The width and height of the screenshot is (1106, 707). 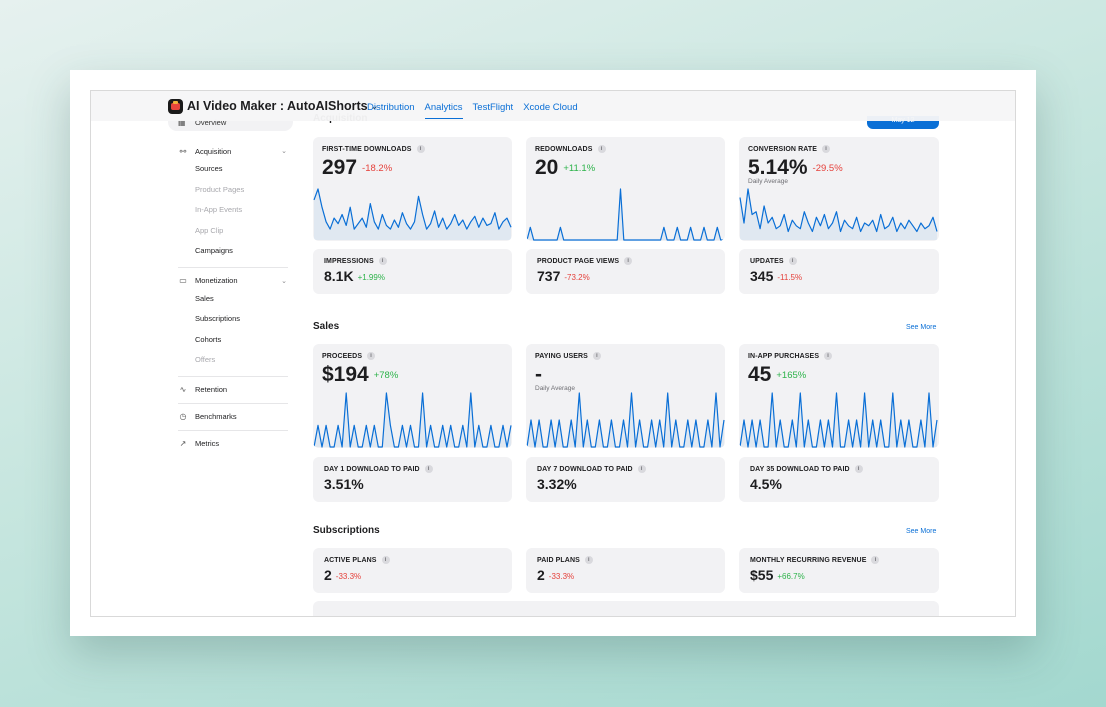 I want to click on metric-card-updates: UPDATES i 345 -11.5%, so click(x=839, y=271).